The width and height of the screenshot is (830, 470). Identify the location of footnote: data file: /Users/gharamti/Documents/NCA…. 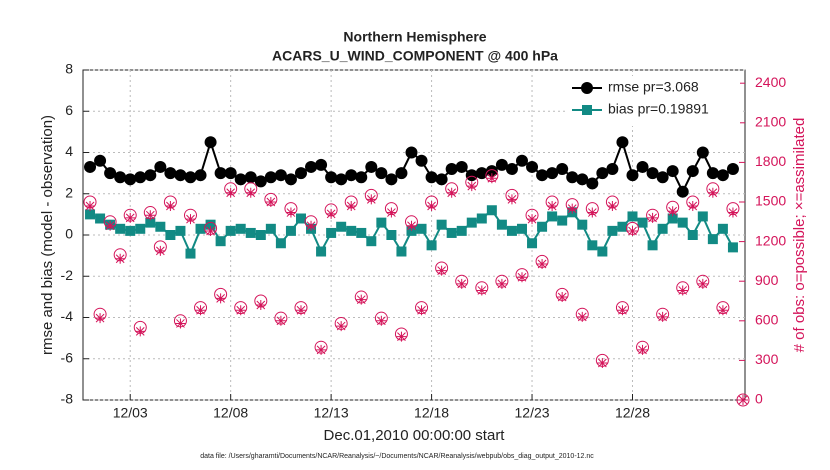
(397, 456).